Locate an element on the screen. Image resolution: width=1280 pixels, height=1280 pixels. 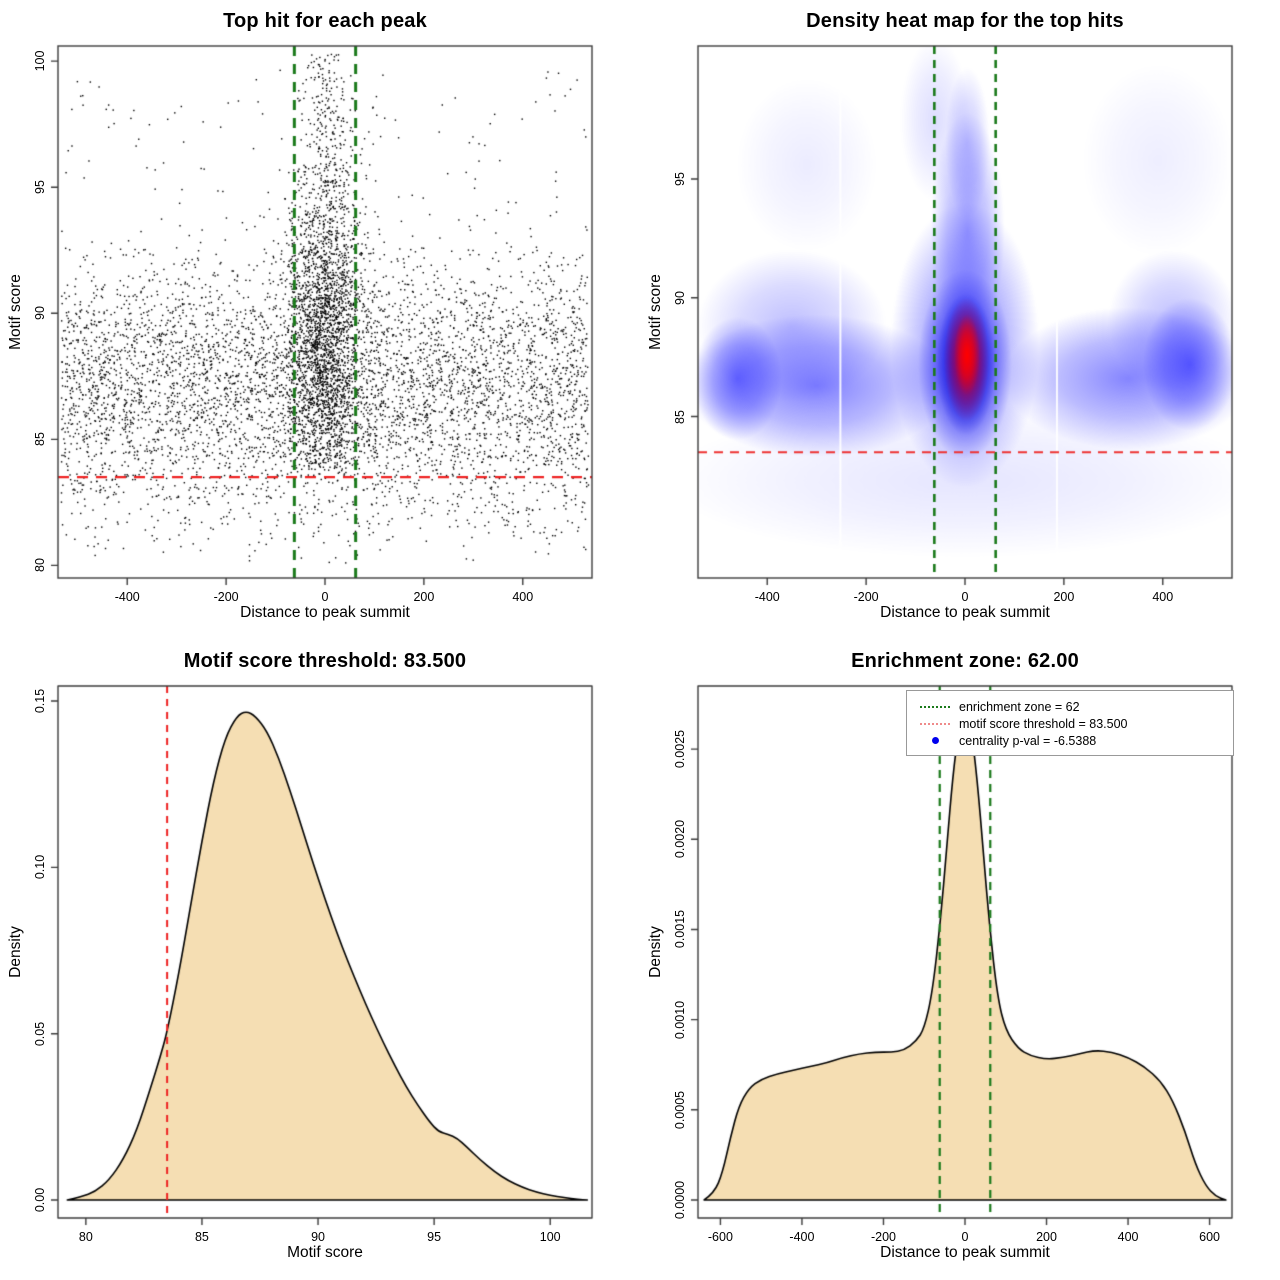
legend-label: centrality p-val = -6.5388 is located at coordinates (1028, 740).